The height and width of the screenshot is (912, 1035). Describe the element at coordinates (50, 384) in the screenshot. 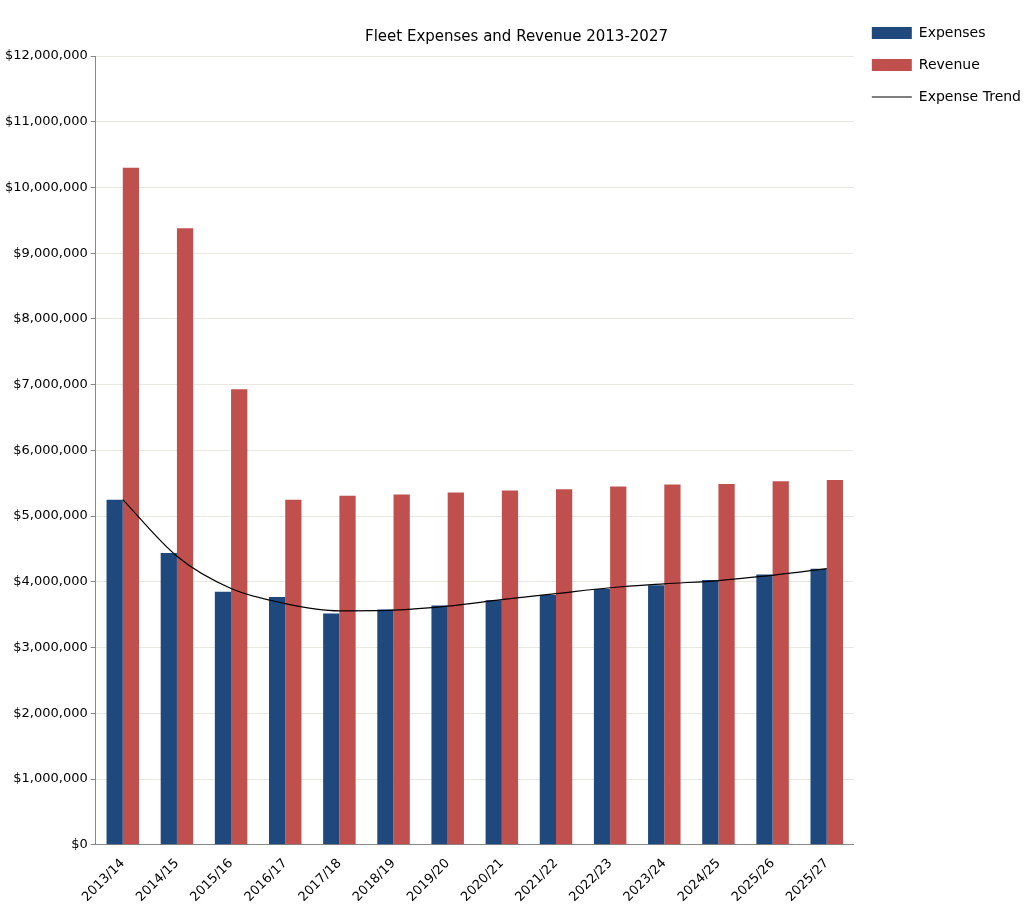

I see `y-tick-label: $7,000,000` at that location.